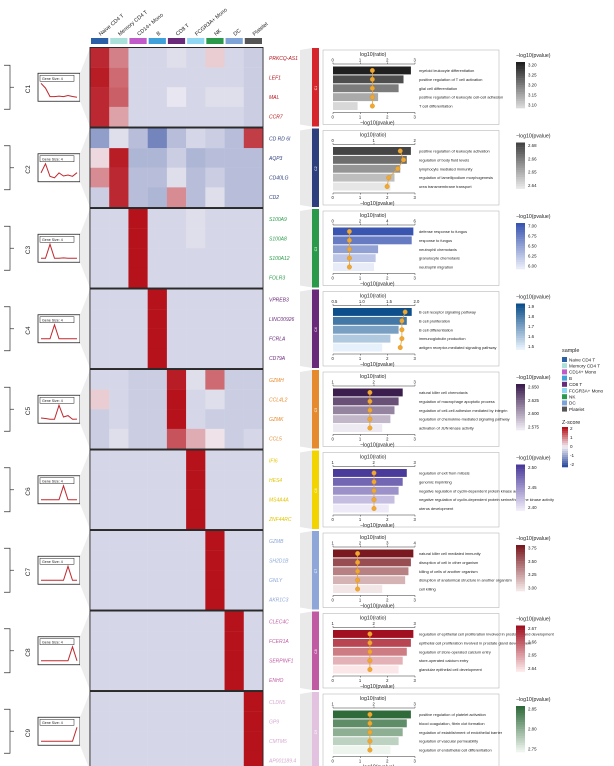 Image resolution: width=614 pixels, height=766 pixels. Describe the element at coordinates (278, 239) in the screenshot. I see `gene-label: S100A8` at that location.